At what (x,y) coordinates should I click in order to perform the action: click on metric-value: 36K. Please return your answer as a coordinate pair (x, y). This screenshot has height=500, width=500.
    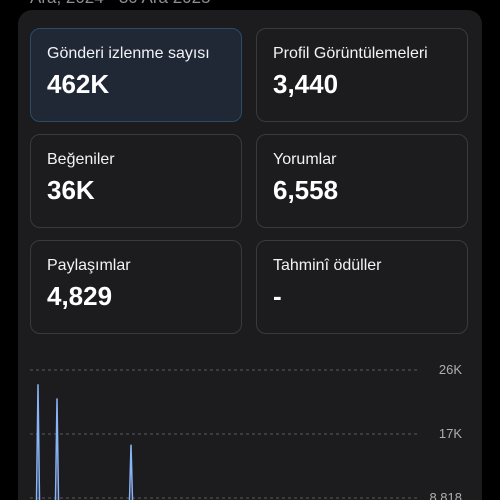
    Looking at the image, I should click on (71, 190).